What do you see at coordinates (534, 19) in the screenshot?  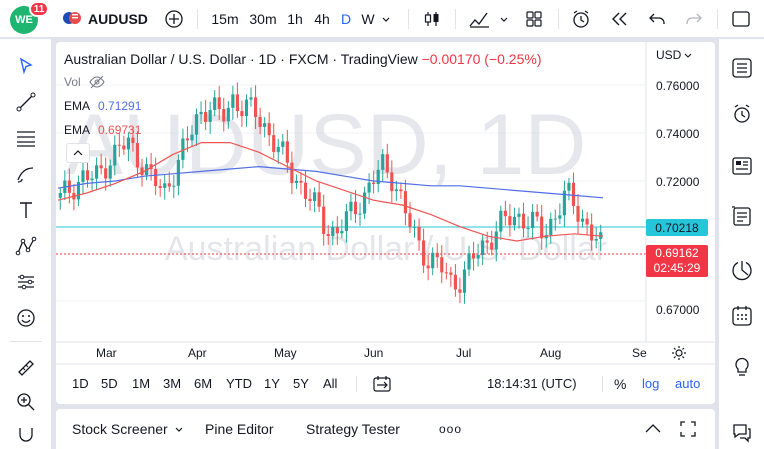 I see `layouts-icon` at bounding box center [534, 19].